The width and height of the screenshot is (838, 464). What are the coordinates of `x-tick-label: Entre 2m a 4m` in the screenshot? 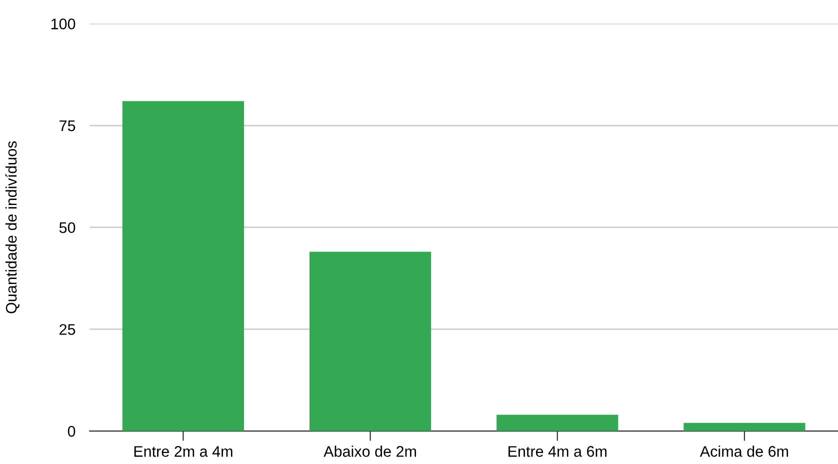 It's located at (183, 451).